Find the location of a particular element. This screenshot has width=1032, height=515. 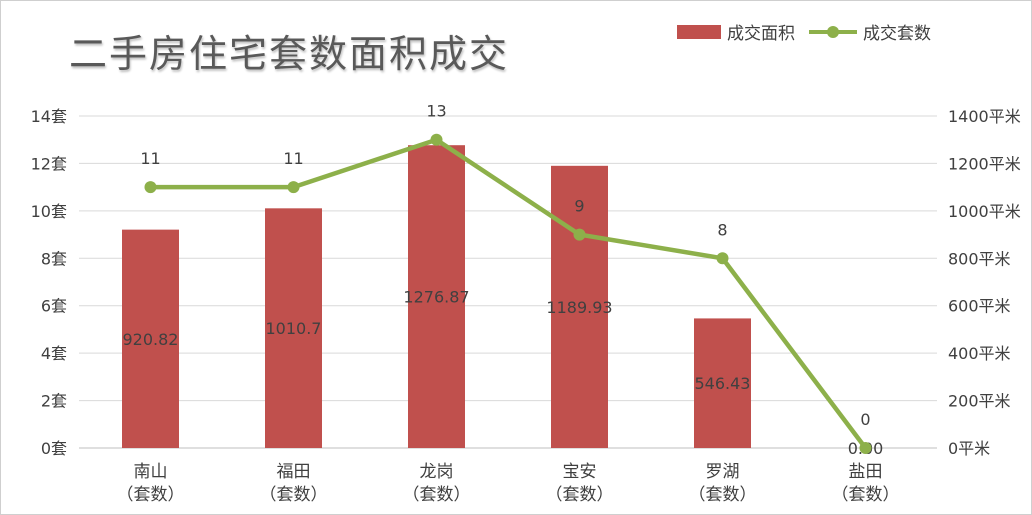

count-value-label: 9 is located at coordinates (579, 206).